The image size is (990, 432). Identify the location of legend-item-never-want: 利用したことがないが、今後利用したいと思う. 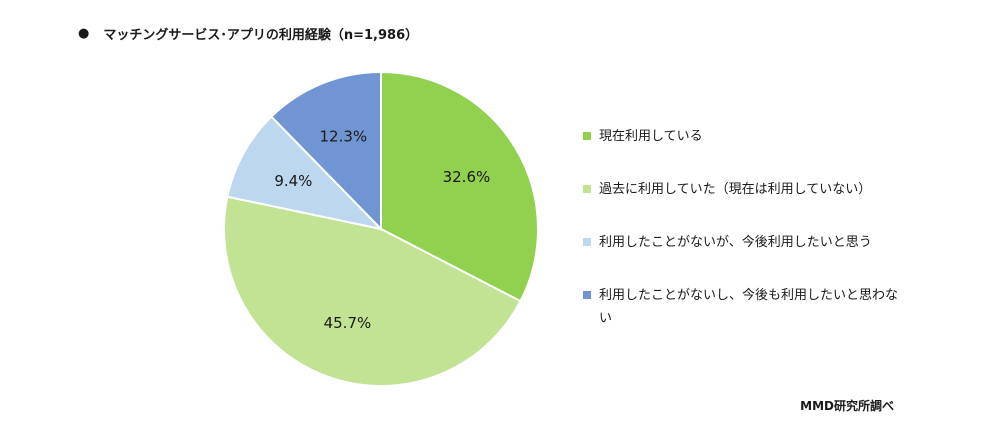
(743, 242).